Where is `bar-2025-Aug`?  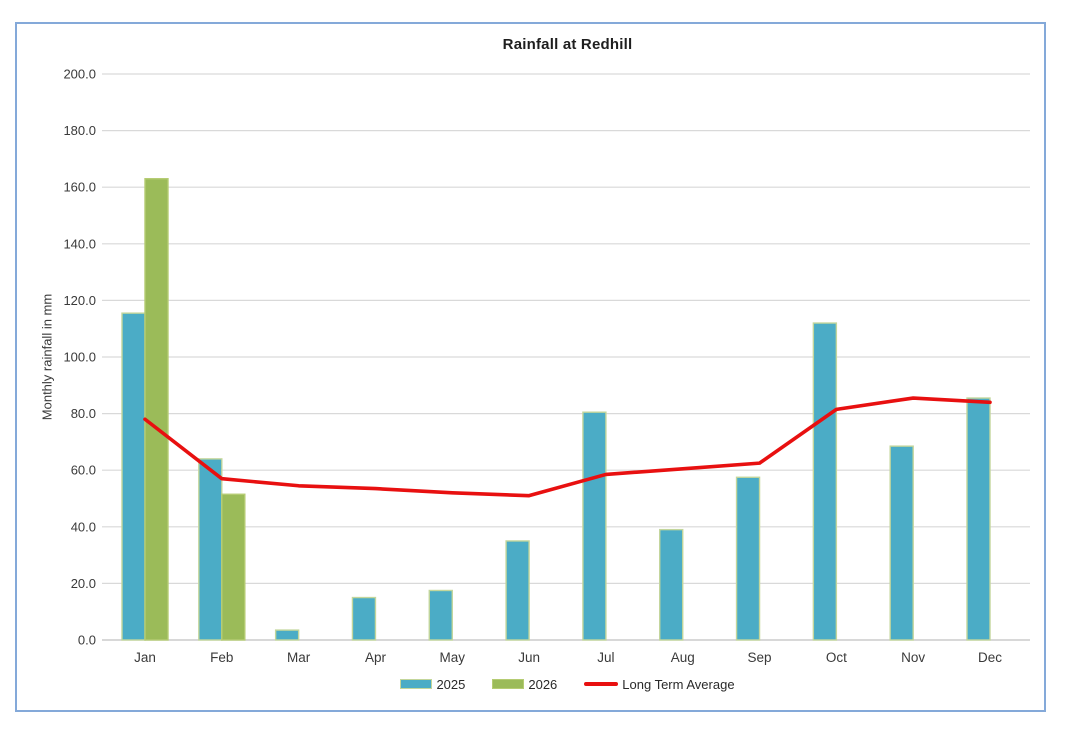
bar-2025-Aug is located at coordinates (671, 584).